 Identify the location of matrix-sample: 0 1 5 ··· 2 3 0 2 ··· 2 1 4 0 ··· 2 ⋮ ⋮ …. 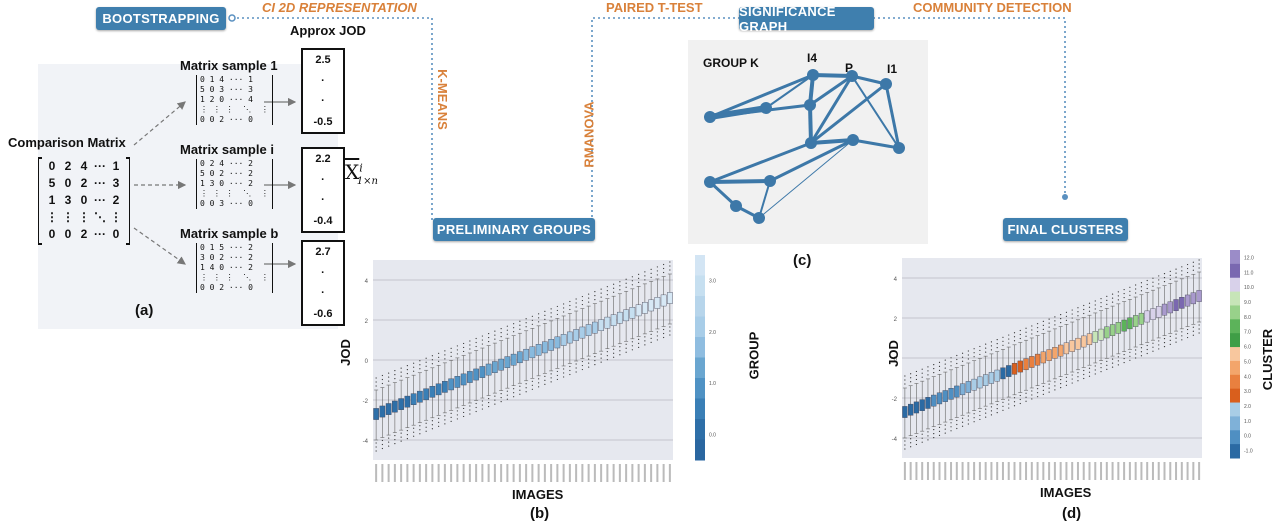
(234, 268).